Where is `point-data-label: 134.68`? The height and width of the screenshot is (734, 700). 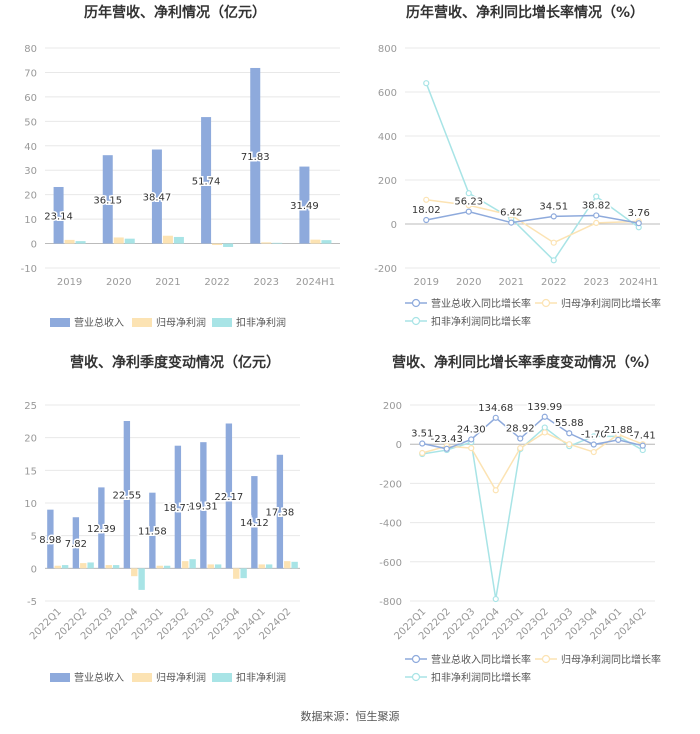
point-data-label: 134.68 is located at coordinates (495, 408).